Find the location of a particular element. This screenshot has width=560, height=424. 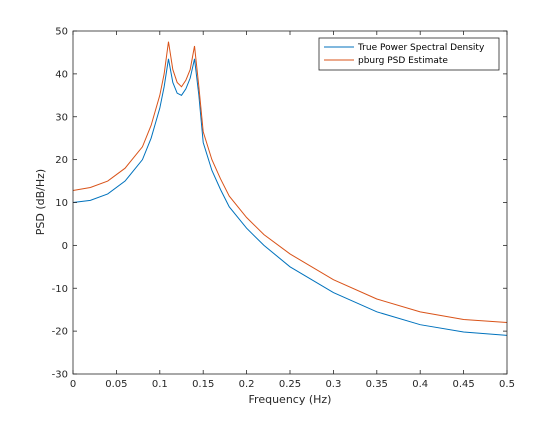

legend-box is located at coordinates (409, 54).